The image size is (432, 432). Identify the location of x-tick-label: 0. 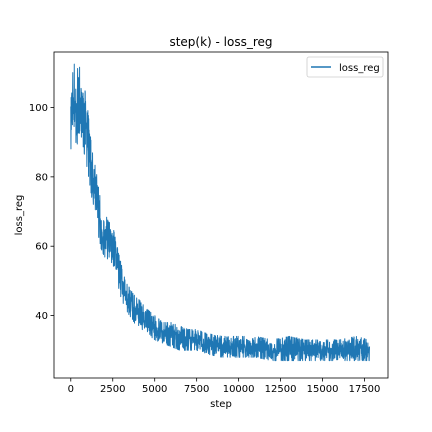
(71, 389).